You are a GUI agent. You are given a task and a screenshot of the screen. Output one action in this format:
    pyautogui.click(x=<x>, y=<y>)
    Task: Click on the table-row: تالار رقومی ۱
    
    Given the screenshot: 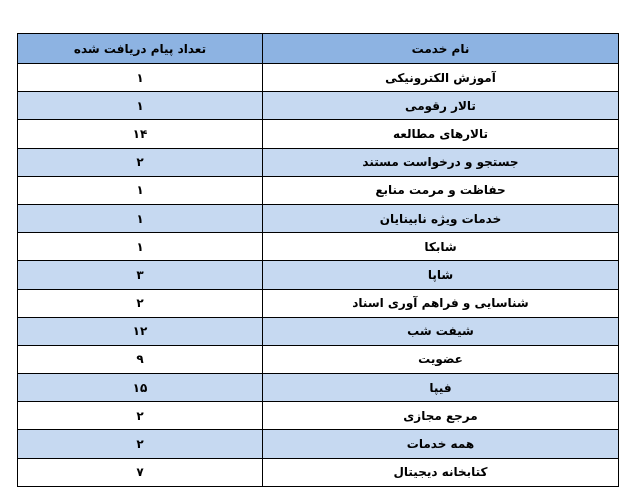 What is the action you would take?
    pyautogui.click(x=318, y=106)
    